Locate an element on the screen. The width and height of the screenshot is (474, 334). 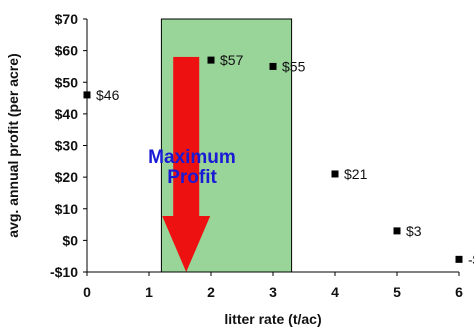
y-axis-label: avg. annual profit (per acre) is located at coordinates (13, 145).